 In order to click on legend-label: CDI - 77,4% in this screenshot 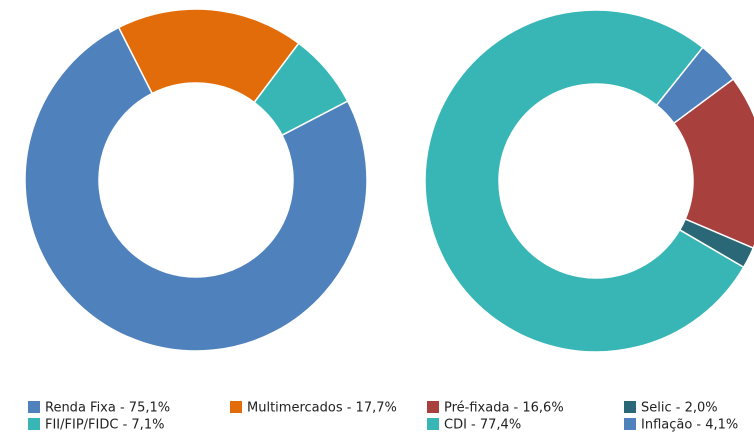, I will do `click(482, 425)`.